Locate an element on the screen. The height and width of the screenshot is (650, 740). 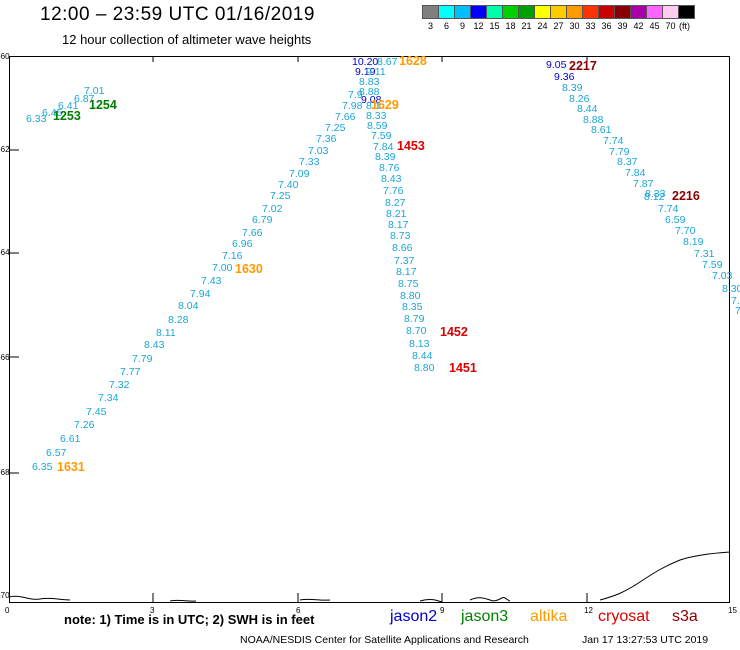
colorbar-label: 12 is located at coordinates (478, 26).